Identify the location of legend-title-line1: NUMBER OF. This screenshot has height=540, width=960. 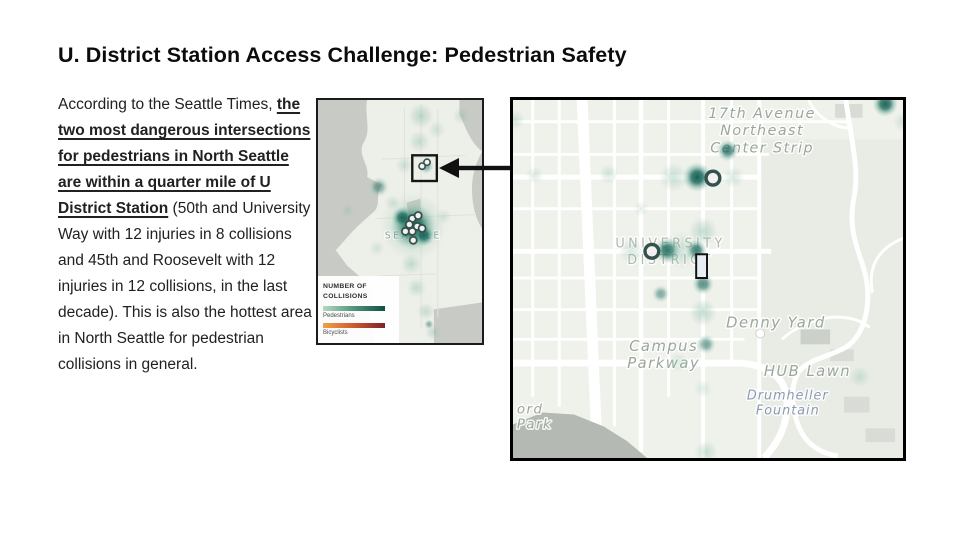
(345, 286).